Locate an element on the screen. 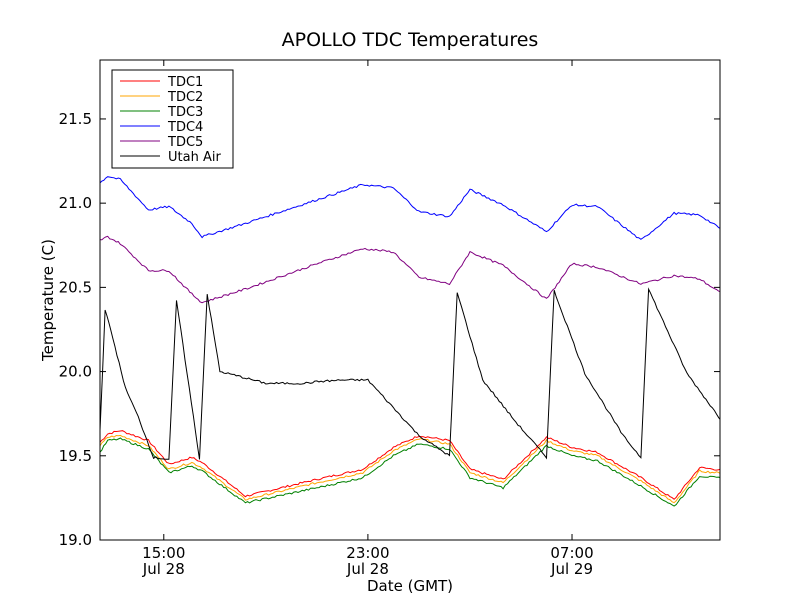 This screenshot has height=600, width=800. x-axis-label: Date (GMT) is located at coordinates (410, 586).